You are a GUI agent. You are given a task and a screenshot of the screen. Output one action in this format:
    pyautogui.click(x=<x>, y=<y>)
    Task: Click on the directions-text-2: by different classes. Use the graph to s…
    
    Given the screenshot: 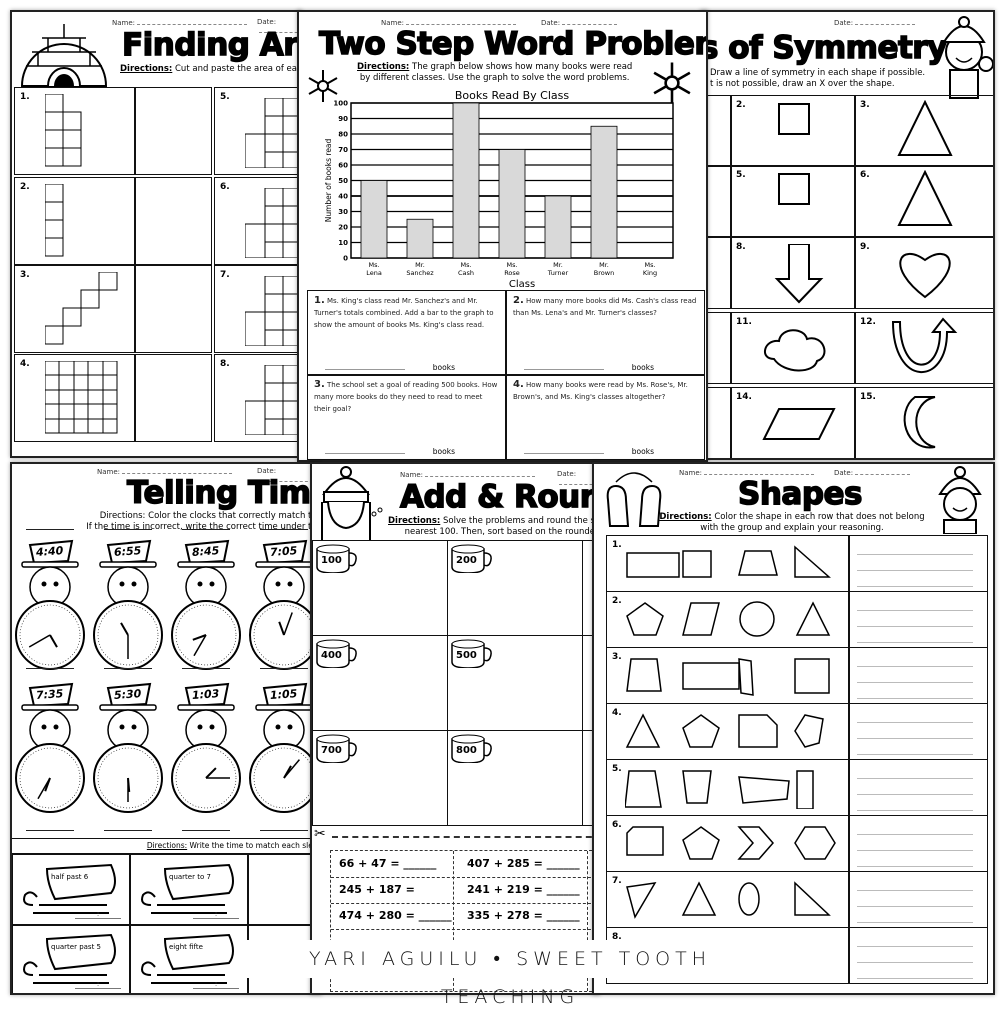 What is the action you would take?
    pyautogui.click(x=494, y=78)
    